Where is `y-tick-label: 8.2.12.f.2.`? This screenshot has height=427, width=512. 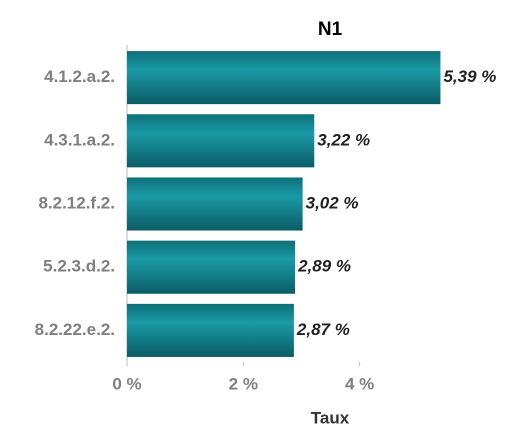 y-tick-label: 8.2.12.f.2. is located at coordinates (76, 202).